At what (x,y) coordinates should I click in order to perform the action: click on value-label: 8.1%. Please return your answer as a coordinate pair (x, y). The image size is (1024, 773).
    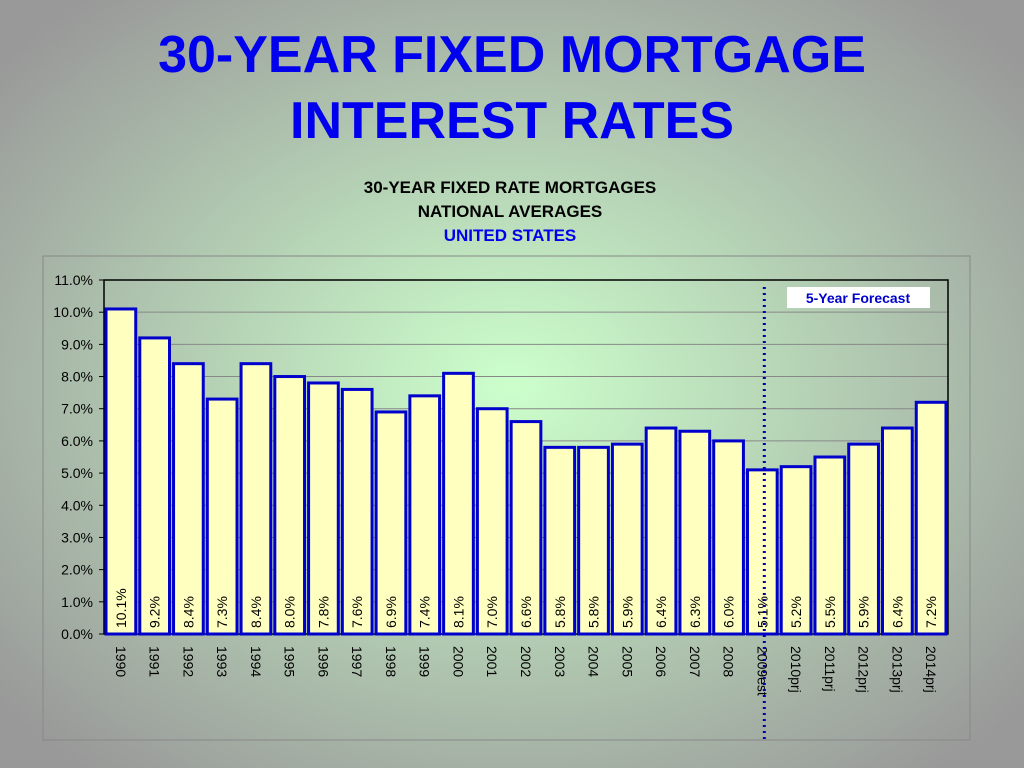
    Looking at the image, I should click on (458, 612).